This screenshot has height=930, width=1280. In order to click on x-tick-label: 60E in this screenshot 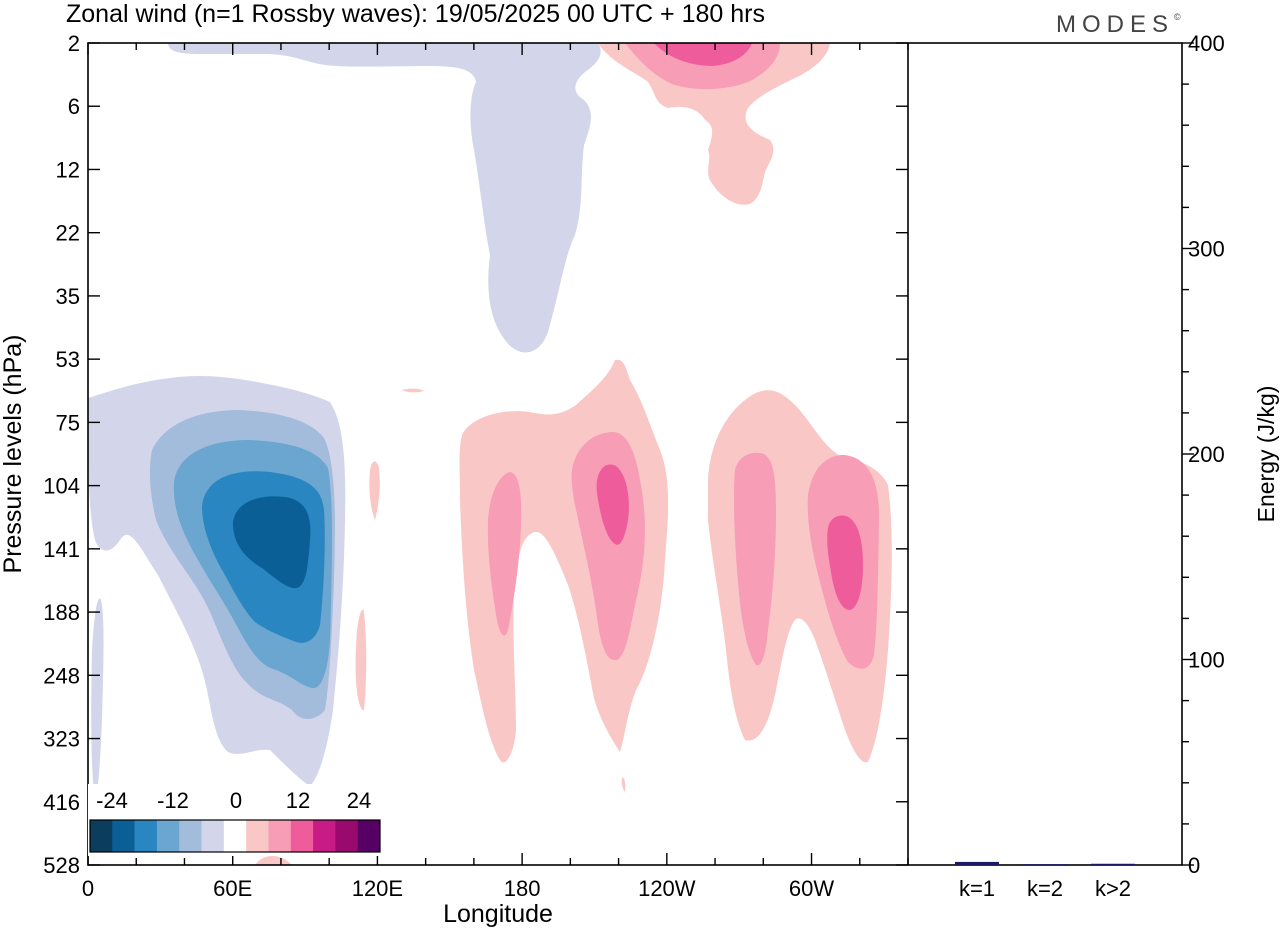, I will do `click(232, 888)`.